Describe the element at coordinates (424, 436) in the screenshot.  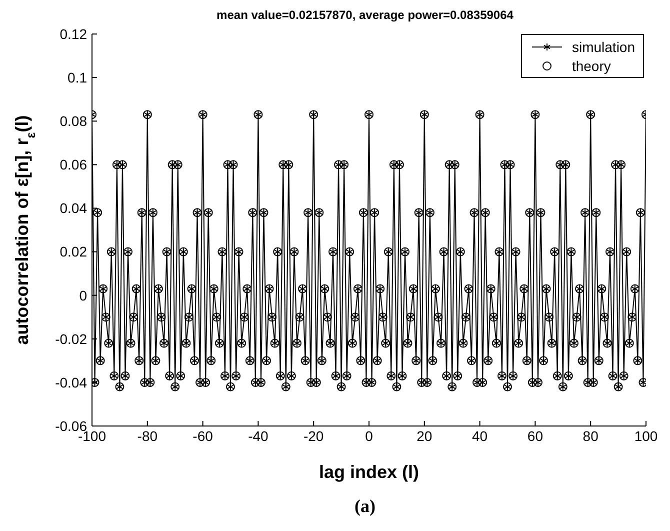
I see `x-tick-label: 20` at that location.